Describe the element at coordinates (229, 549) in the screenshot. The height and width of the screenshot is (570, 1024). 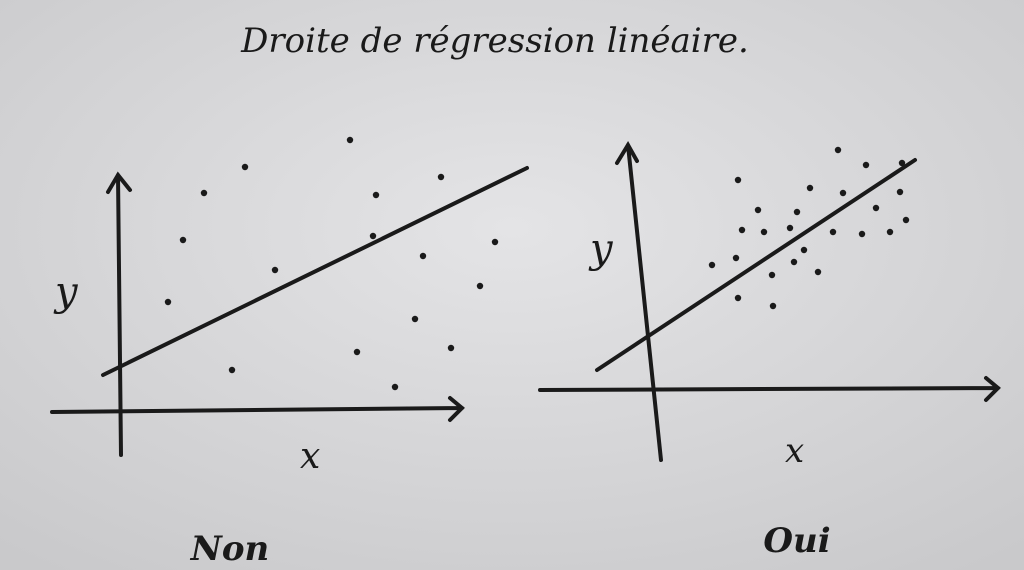
I see `caption: Non` at that location.